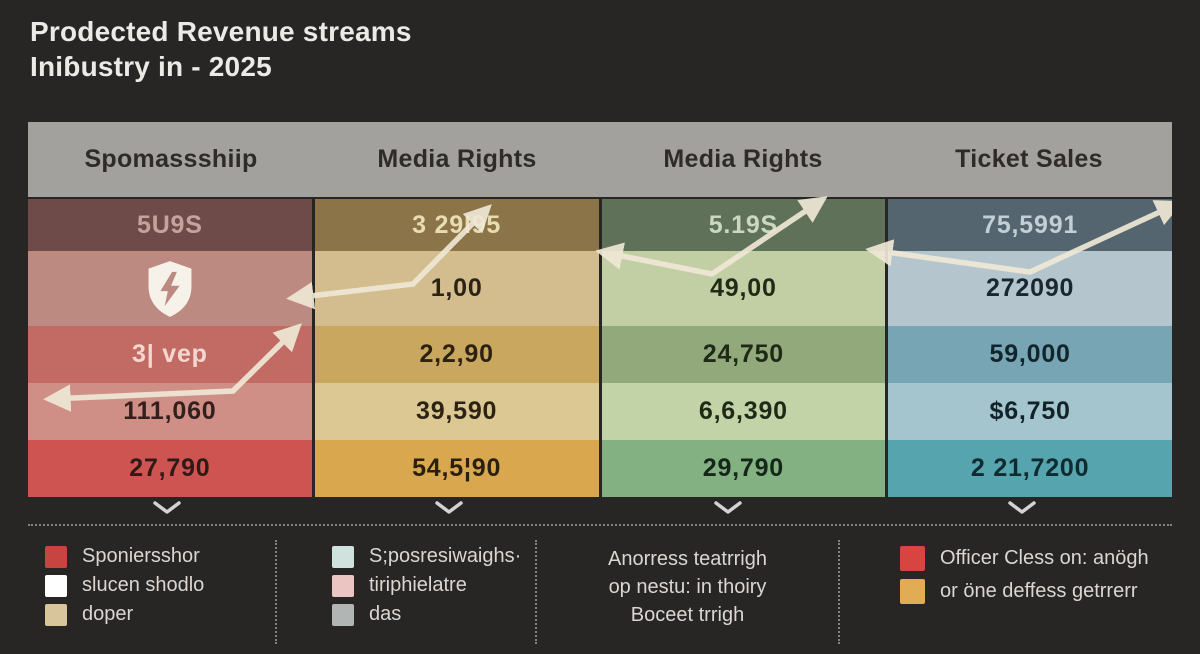 This screenshot has width=1200, height=654. Describe the element at coordinates (743, 159) in the screenshot. I see `column-header-media-rights-2: Media Rights` at that location.